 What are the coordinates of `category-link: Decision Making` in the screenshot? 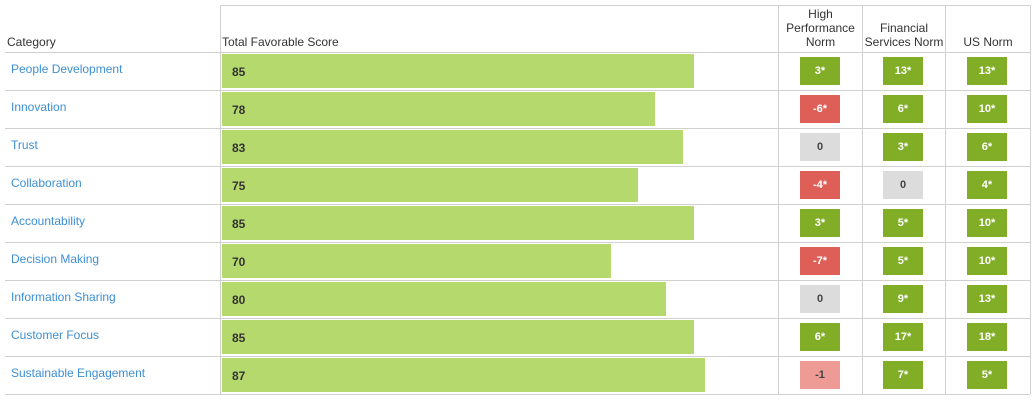 It's located at (55, 259).